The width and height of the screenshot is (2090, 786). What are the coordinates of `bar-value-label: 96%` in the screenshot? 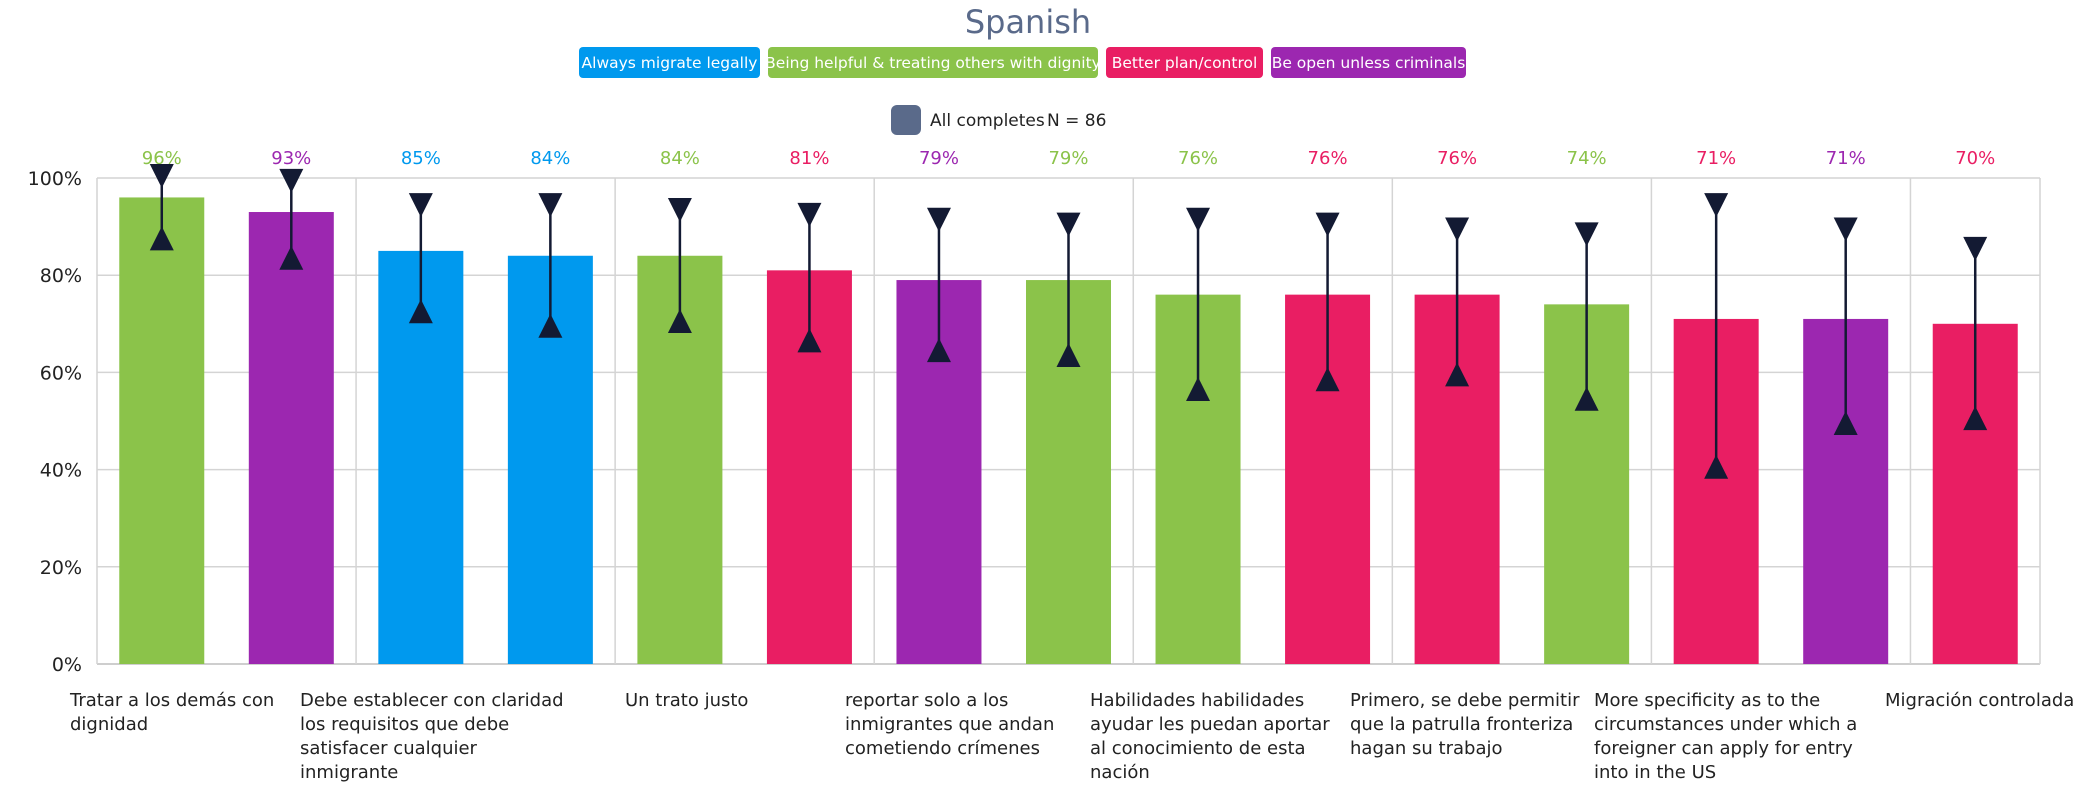 It's located at (162, 158).